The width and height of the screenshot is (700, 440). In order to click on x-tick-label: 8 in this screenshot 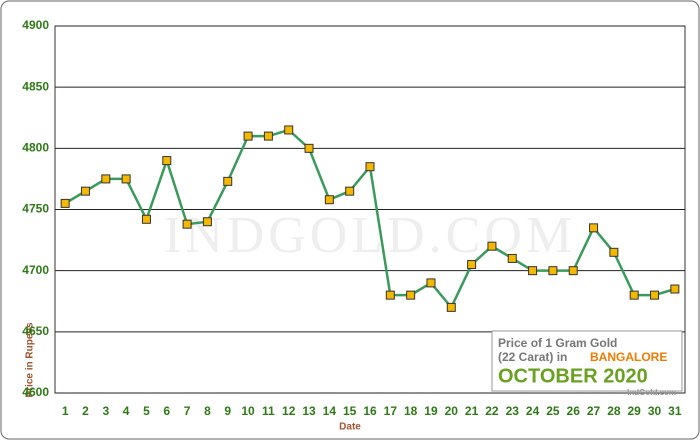, I will do `click(207, 411)`.